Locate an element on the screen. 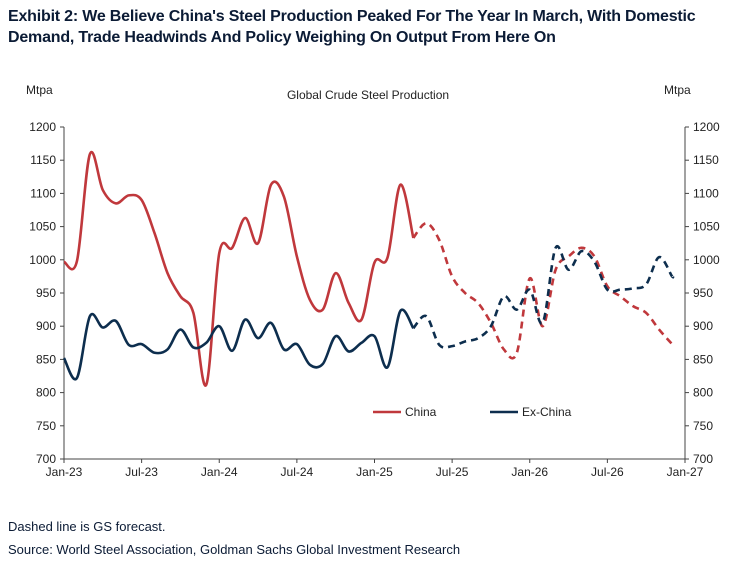 The width and height of the screenshot is (738, 562). y-tick-label-right: 950 is located at coordinates (703, 293).